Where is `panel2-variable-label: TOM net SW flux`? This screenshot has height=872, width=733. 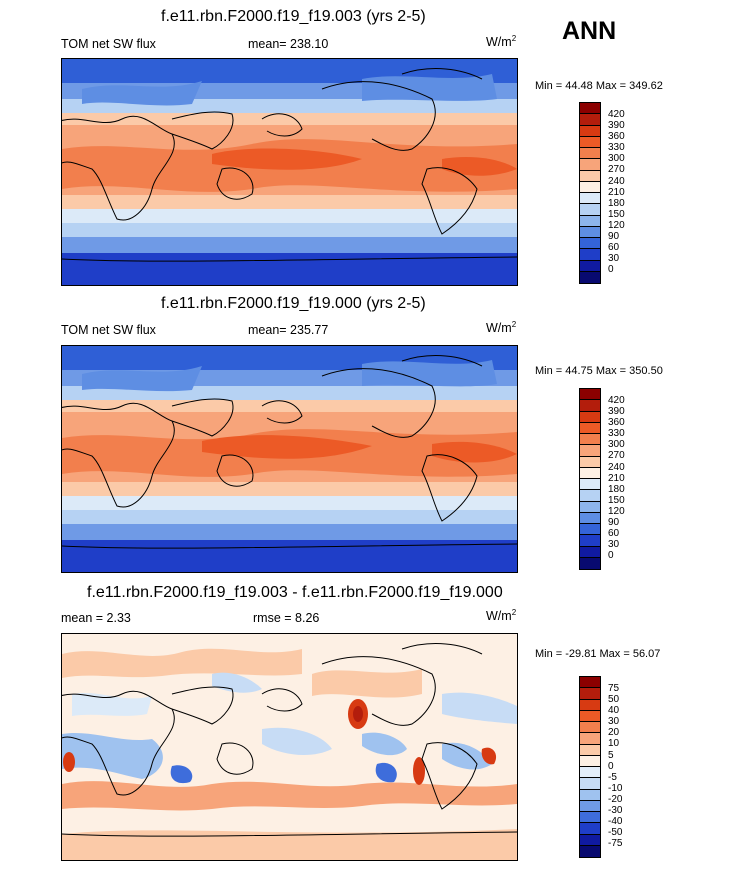
panel2-variable-label: TOM net SW flux is located at coordinates (108, 330).